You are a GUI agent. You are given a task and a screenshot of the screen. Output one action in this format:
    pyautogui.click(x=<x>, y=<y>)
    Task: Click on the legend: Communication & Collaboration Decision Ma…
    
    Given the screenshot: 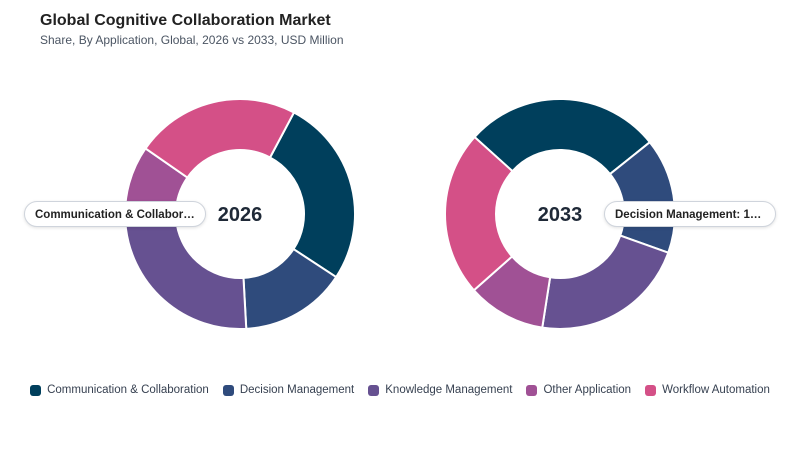 What is the action you would take?
    pyautogui.click(x=400, y=390)
    